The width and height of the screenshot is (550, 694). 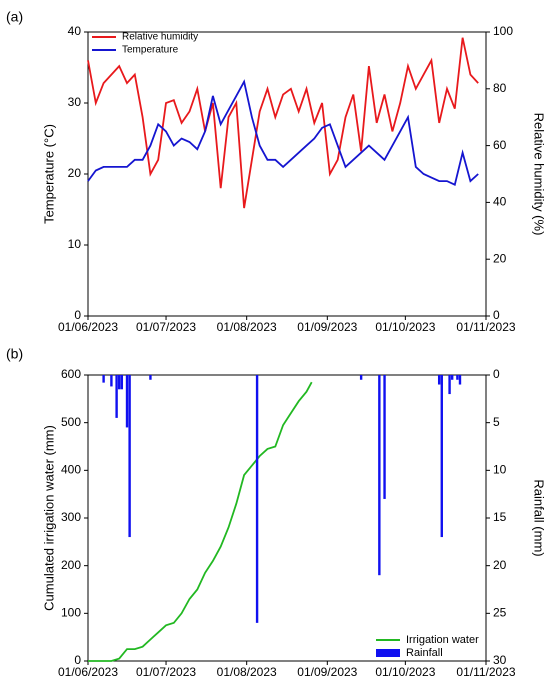 What do you see at coordinates (500, 660) in the screenshot?
I see `y2-tick-label: 30` at bounding box center [500, 660].